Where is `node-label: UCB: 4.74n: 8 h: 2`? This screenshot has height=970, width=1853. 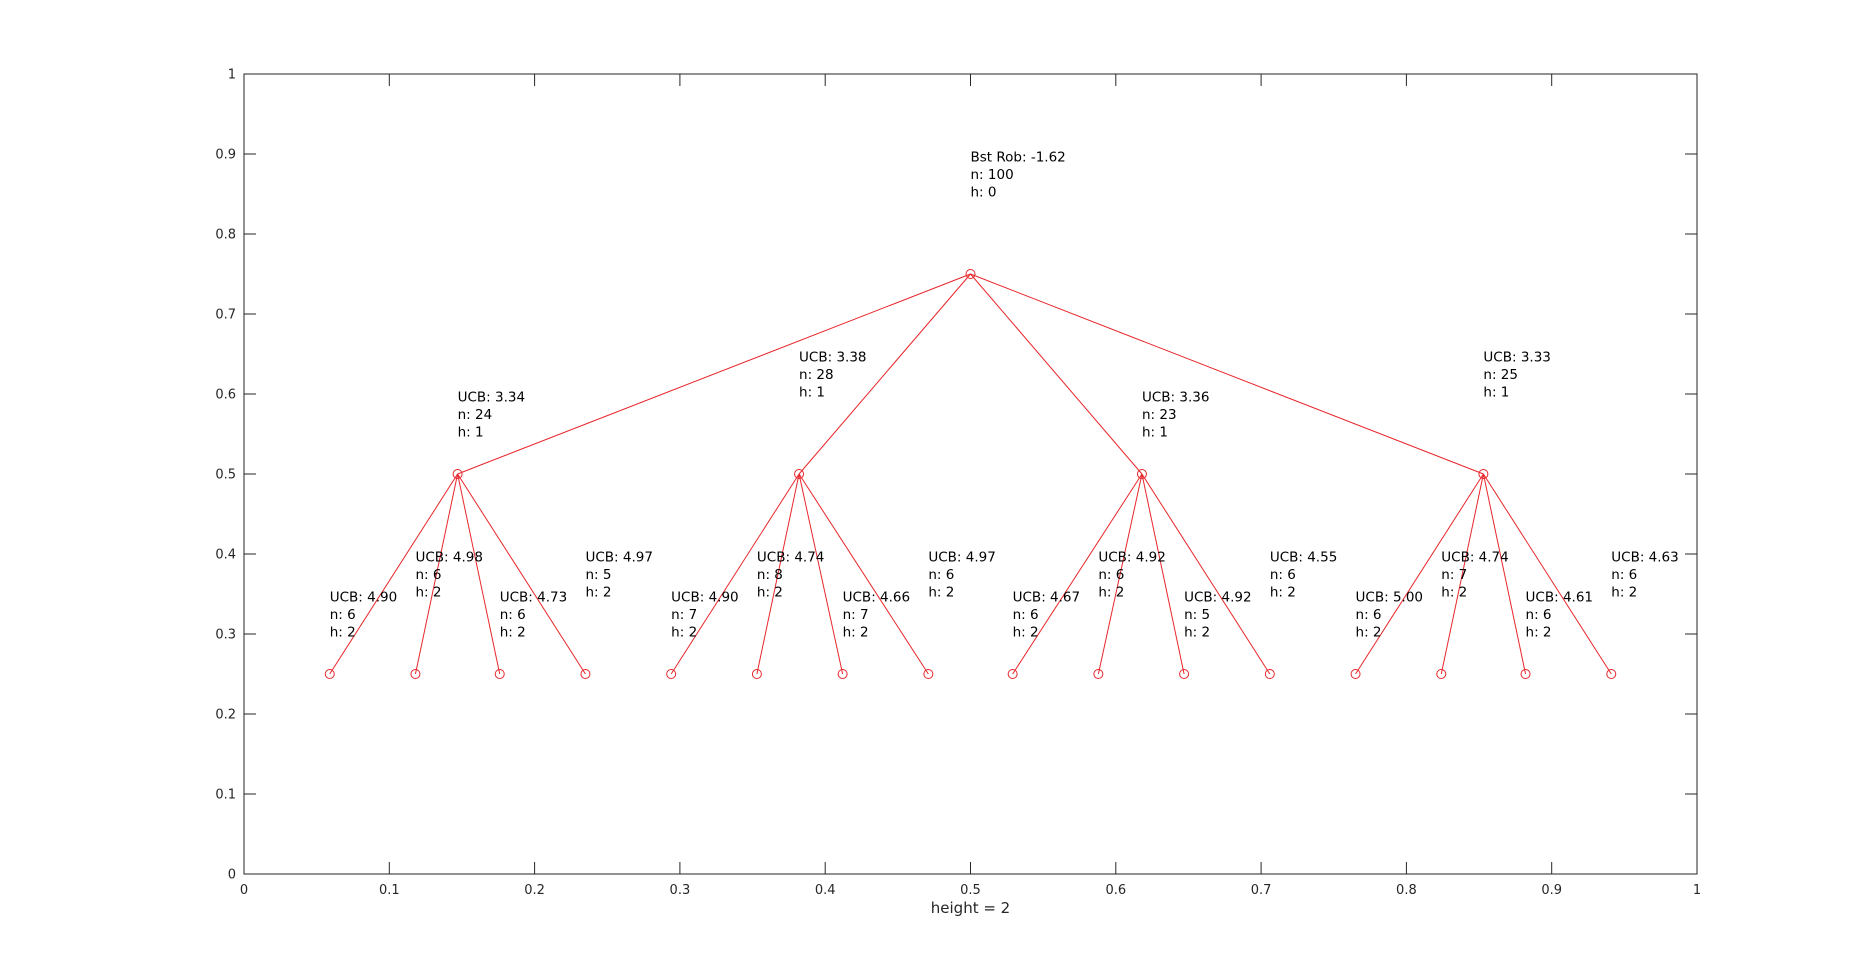 node-label: UCB: 4.74n: 8 h: 2 is located at coordinates (790, 575).